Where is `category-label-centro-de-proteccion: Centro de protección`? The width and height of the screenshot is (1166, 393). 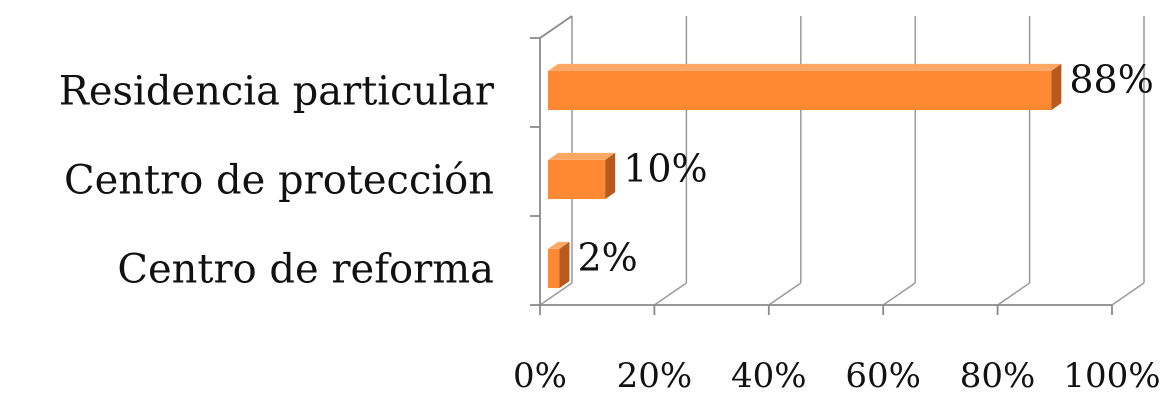 category-label-centro-de-proteccion: Centro de protección is located at coordinates (279, 181).